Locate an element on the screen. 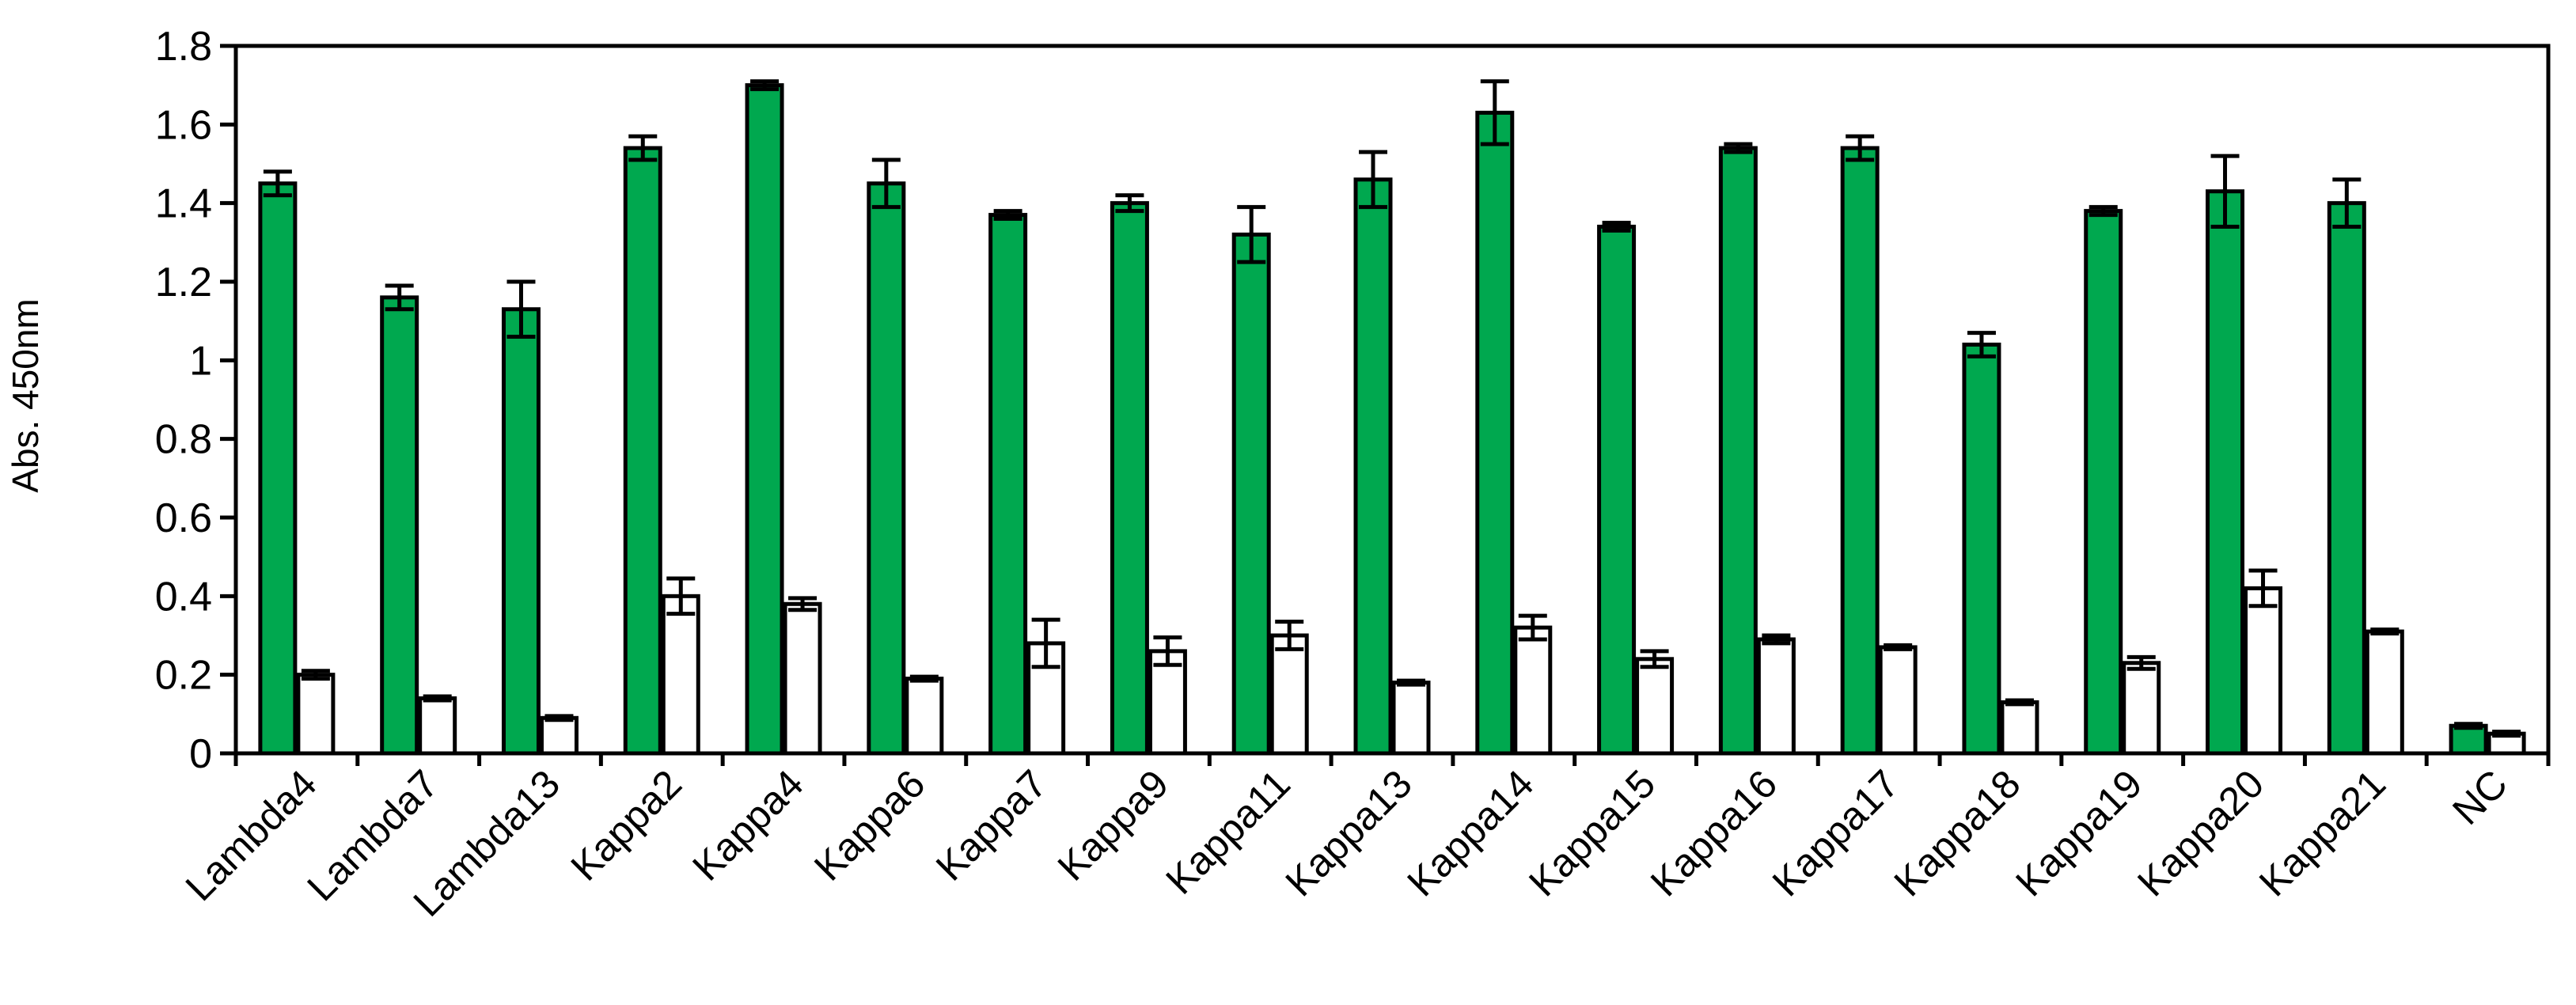 Image resolution: width=2576 pixels, height=1005 pixels. x-tick-label: Kappa15 is located at coordinates (1592, 832).